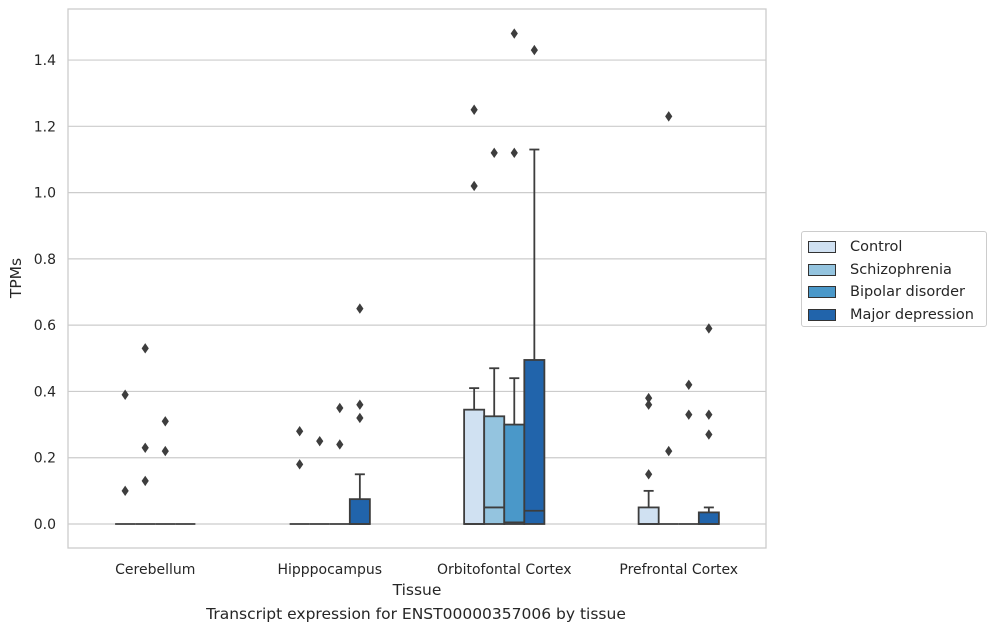 This screenshot has height=634, width=997. I want to click on x-tick-label: Orbitofontal Cortex, so click(504, 570).